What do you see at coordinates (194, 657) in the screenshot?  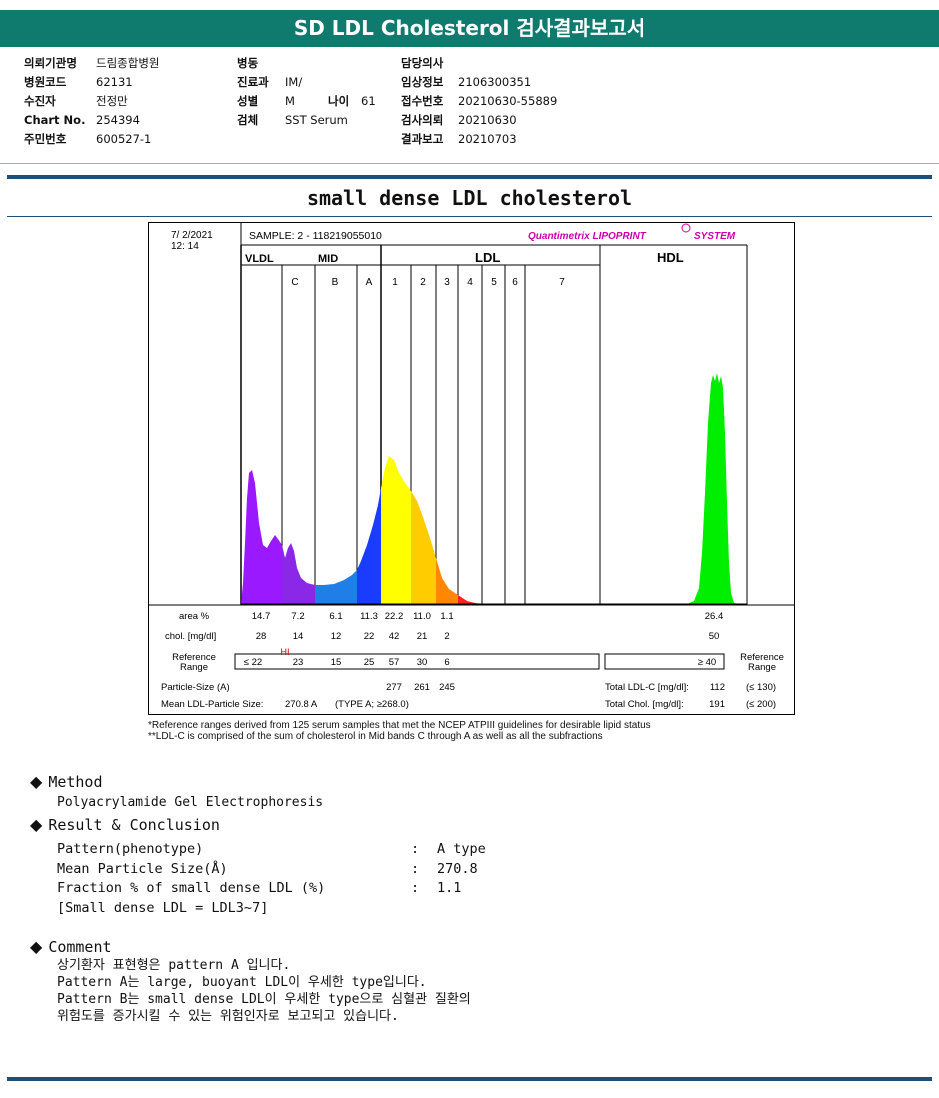 I see `row-label-ref1: Reference` at bounding box center [194, 657].